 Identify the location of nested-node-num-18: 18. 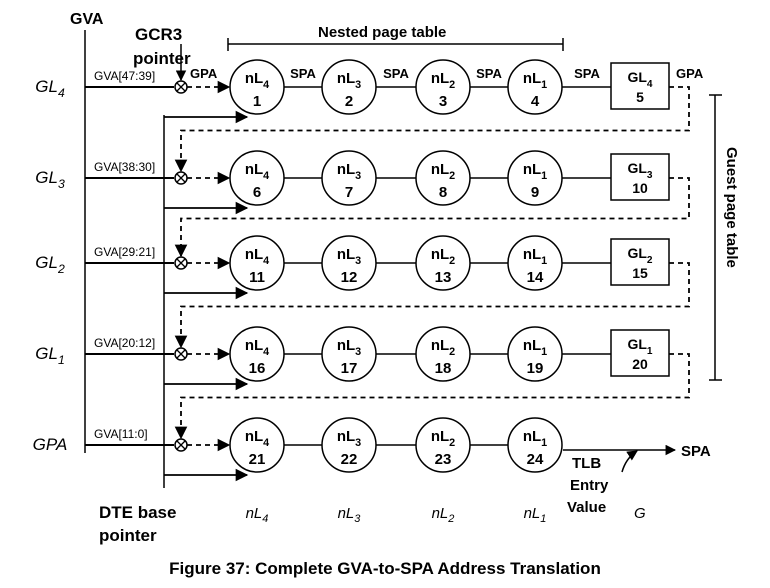
(443, 368).